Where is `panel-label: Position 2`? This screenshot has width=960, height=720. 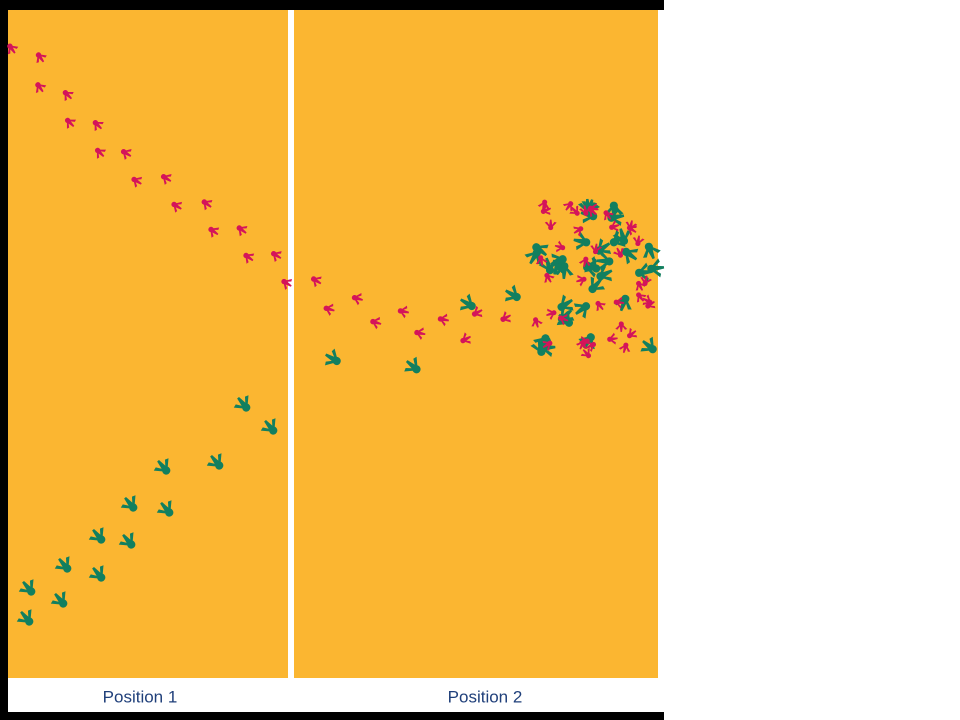 panel-label: Position 2 is located at coordinates (485, 696).